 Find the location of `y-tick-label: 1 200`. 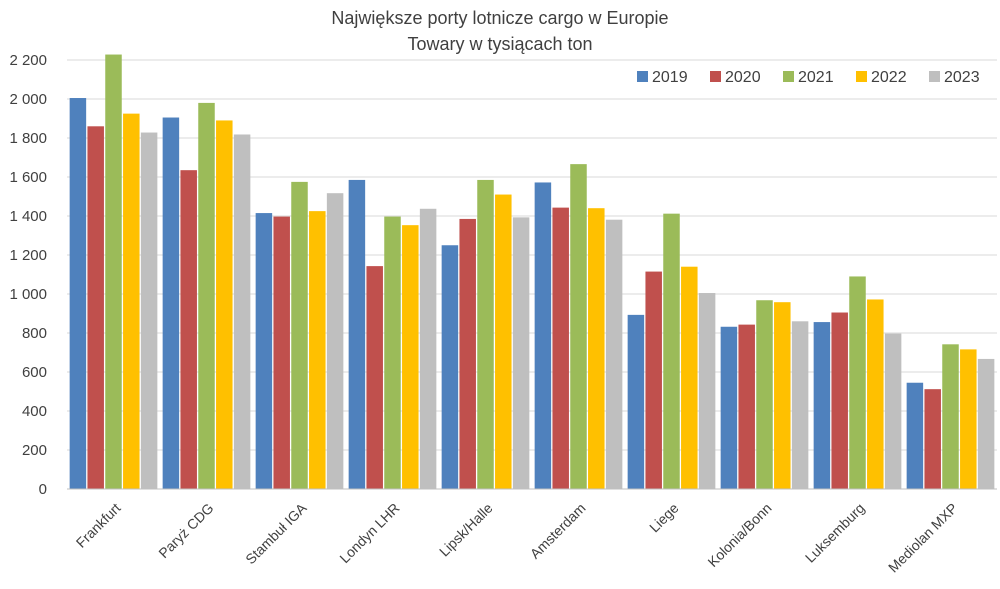

y-tick-label: 1 200 is located at coordinates (28, 255).